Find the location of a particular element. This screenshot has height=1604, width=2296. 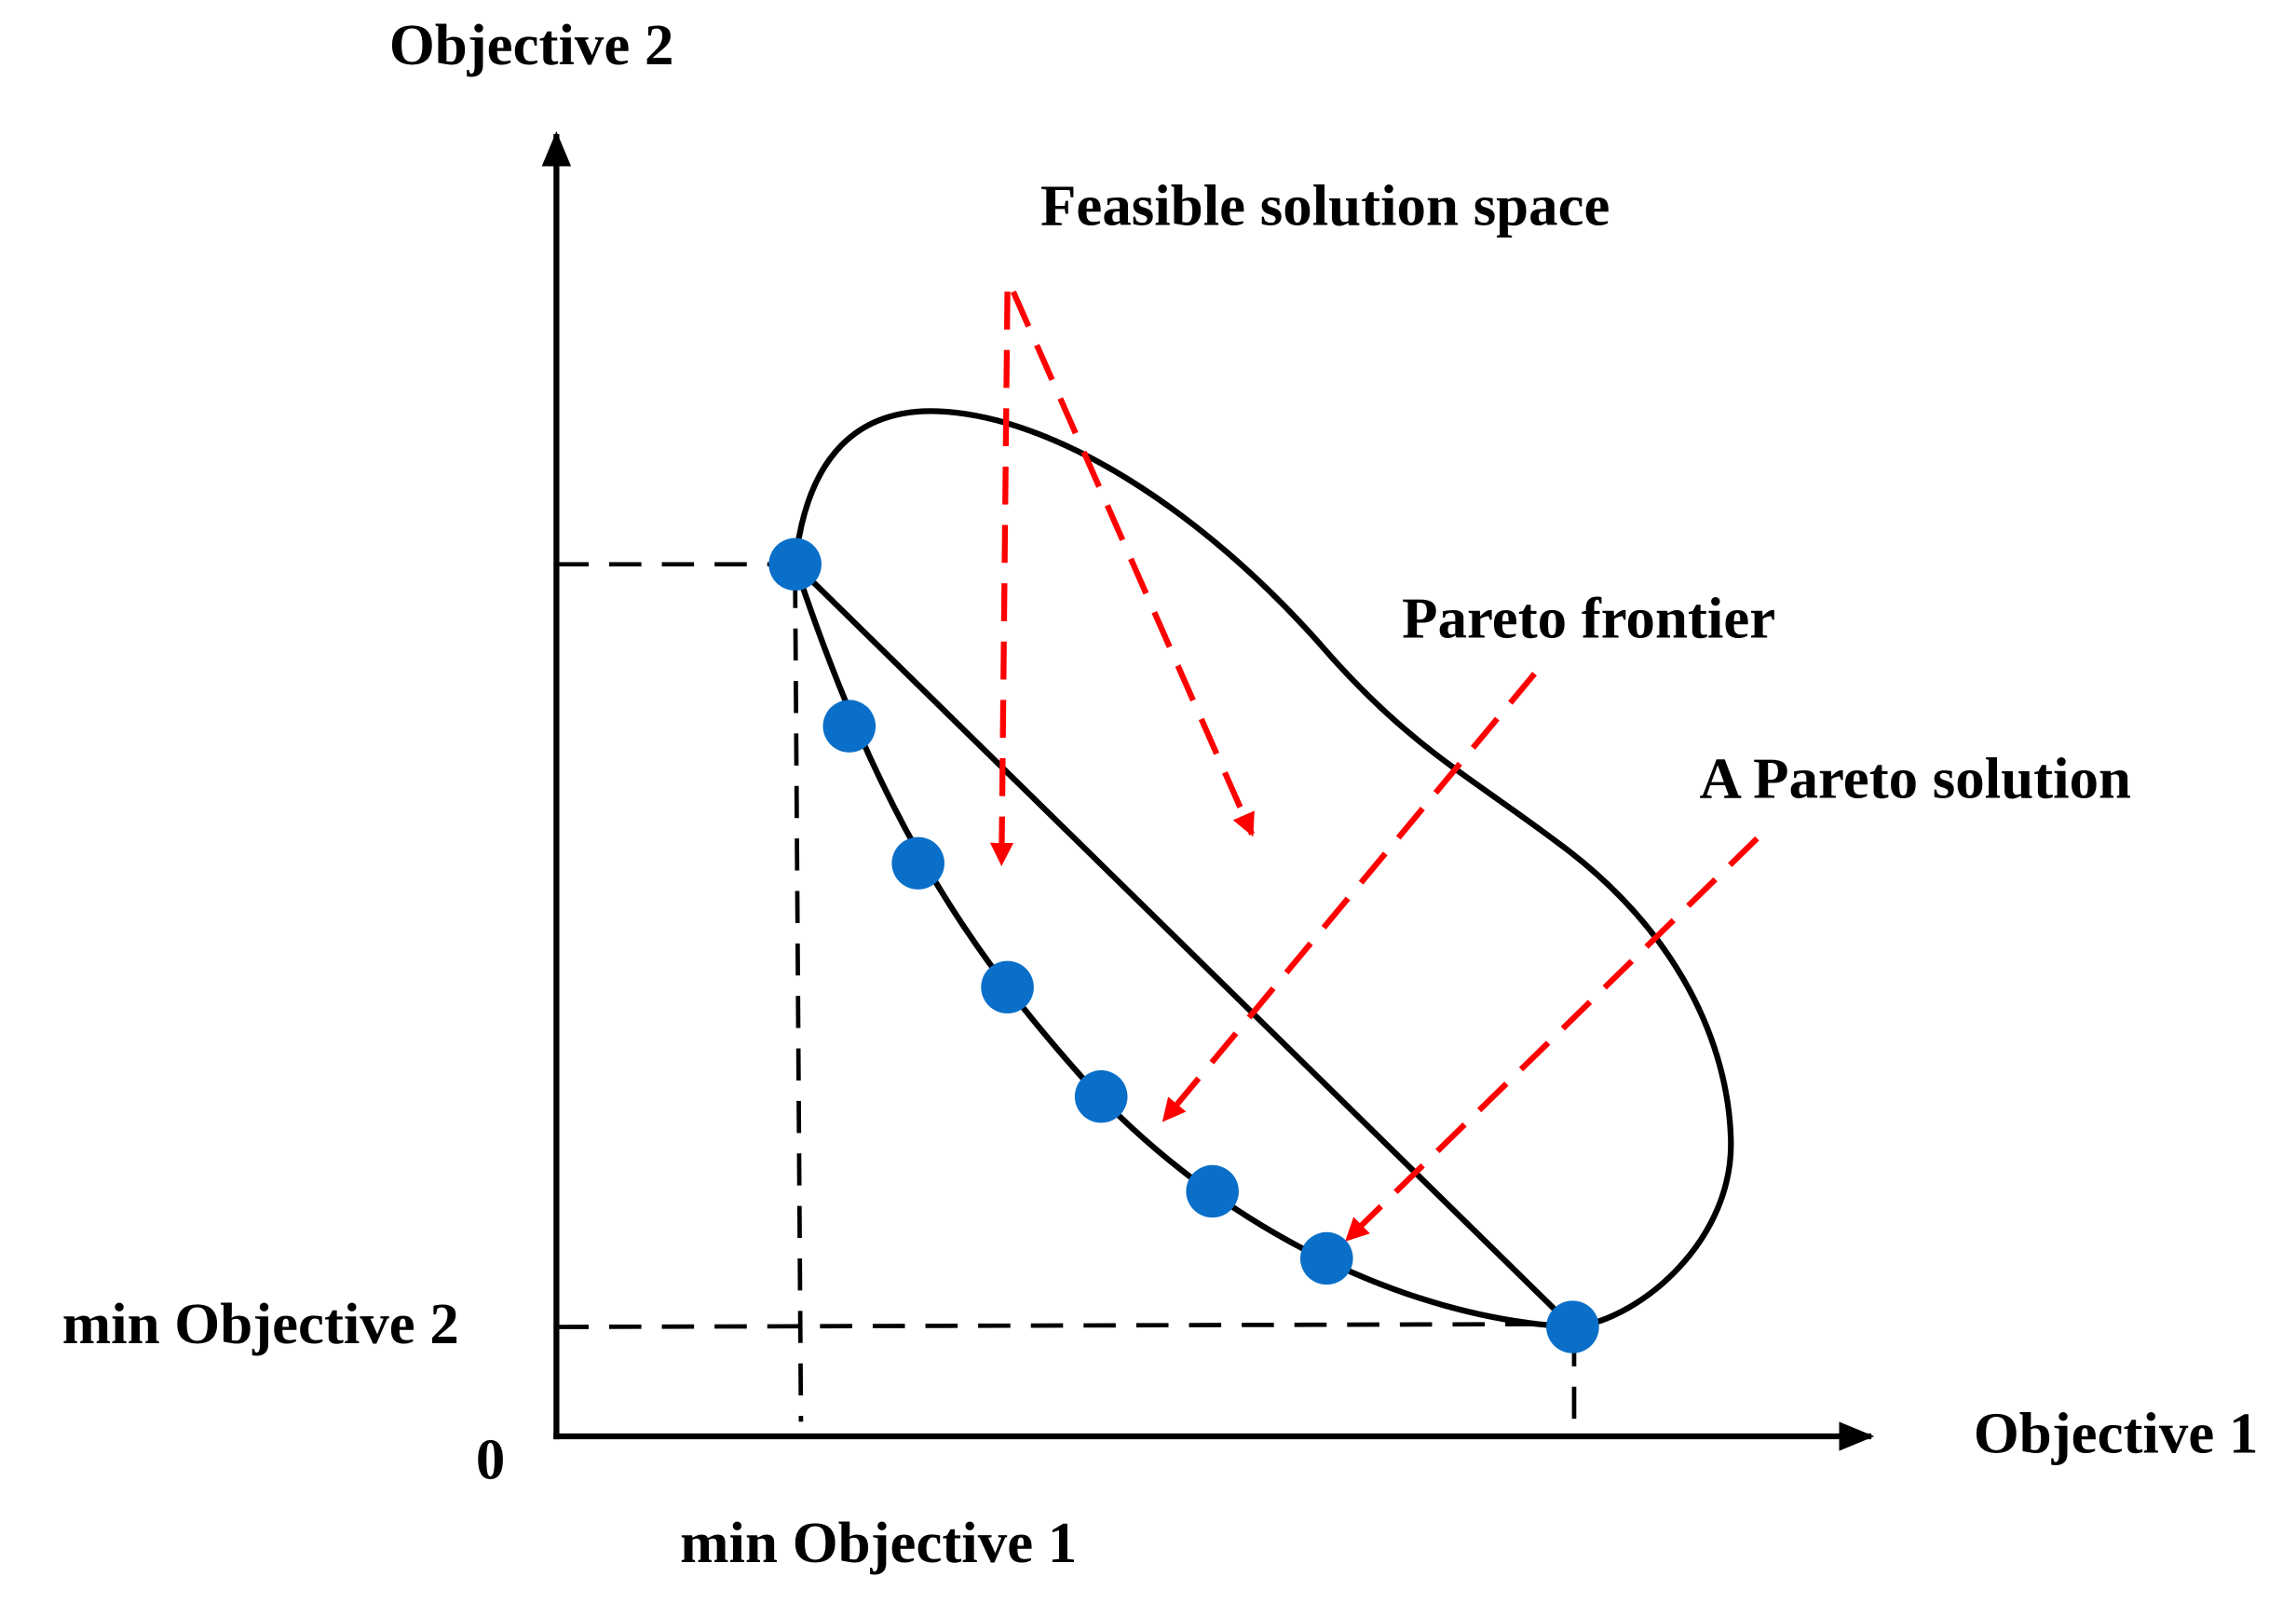

origin-label: 0 is located at coordinates (490, 1459).